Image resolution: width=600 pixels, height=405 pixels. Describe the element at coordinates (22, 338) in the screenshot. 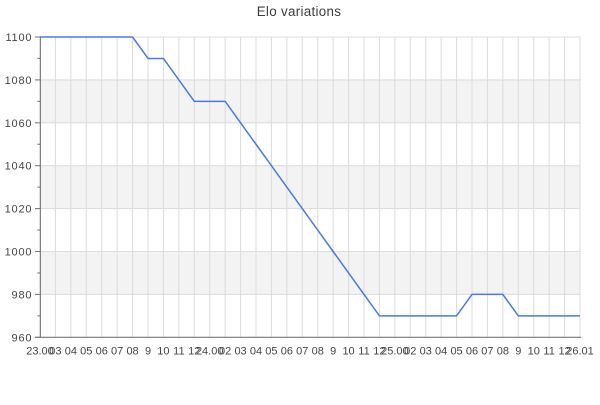

I see `svg-text: 960` at that location.